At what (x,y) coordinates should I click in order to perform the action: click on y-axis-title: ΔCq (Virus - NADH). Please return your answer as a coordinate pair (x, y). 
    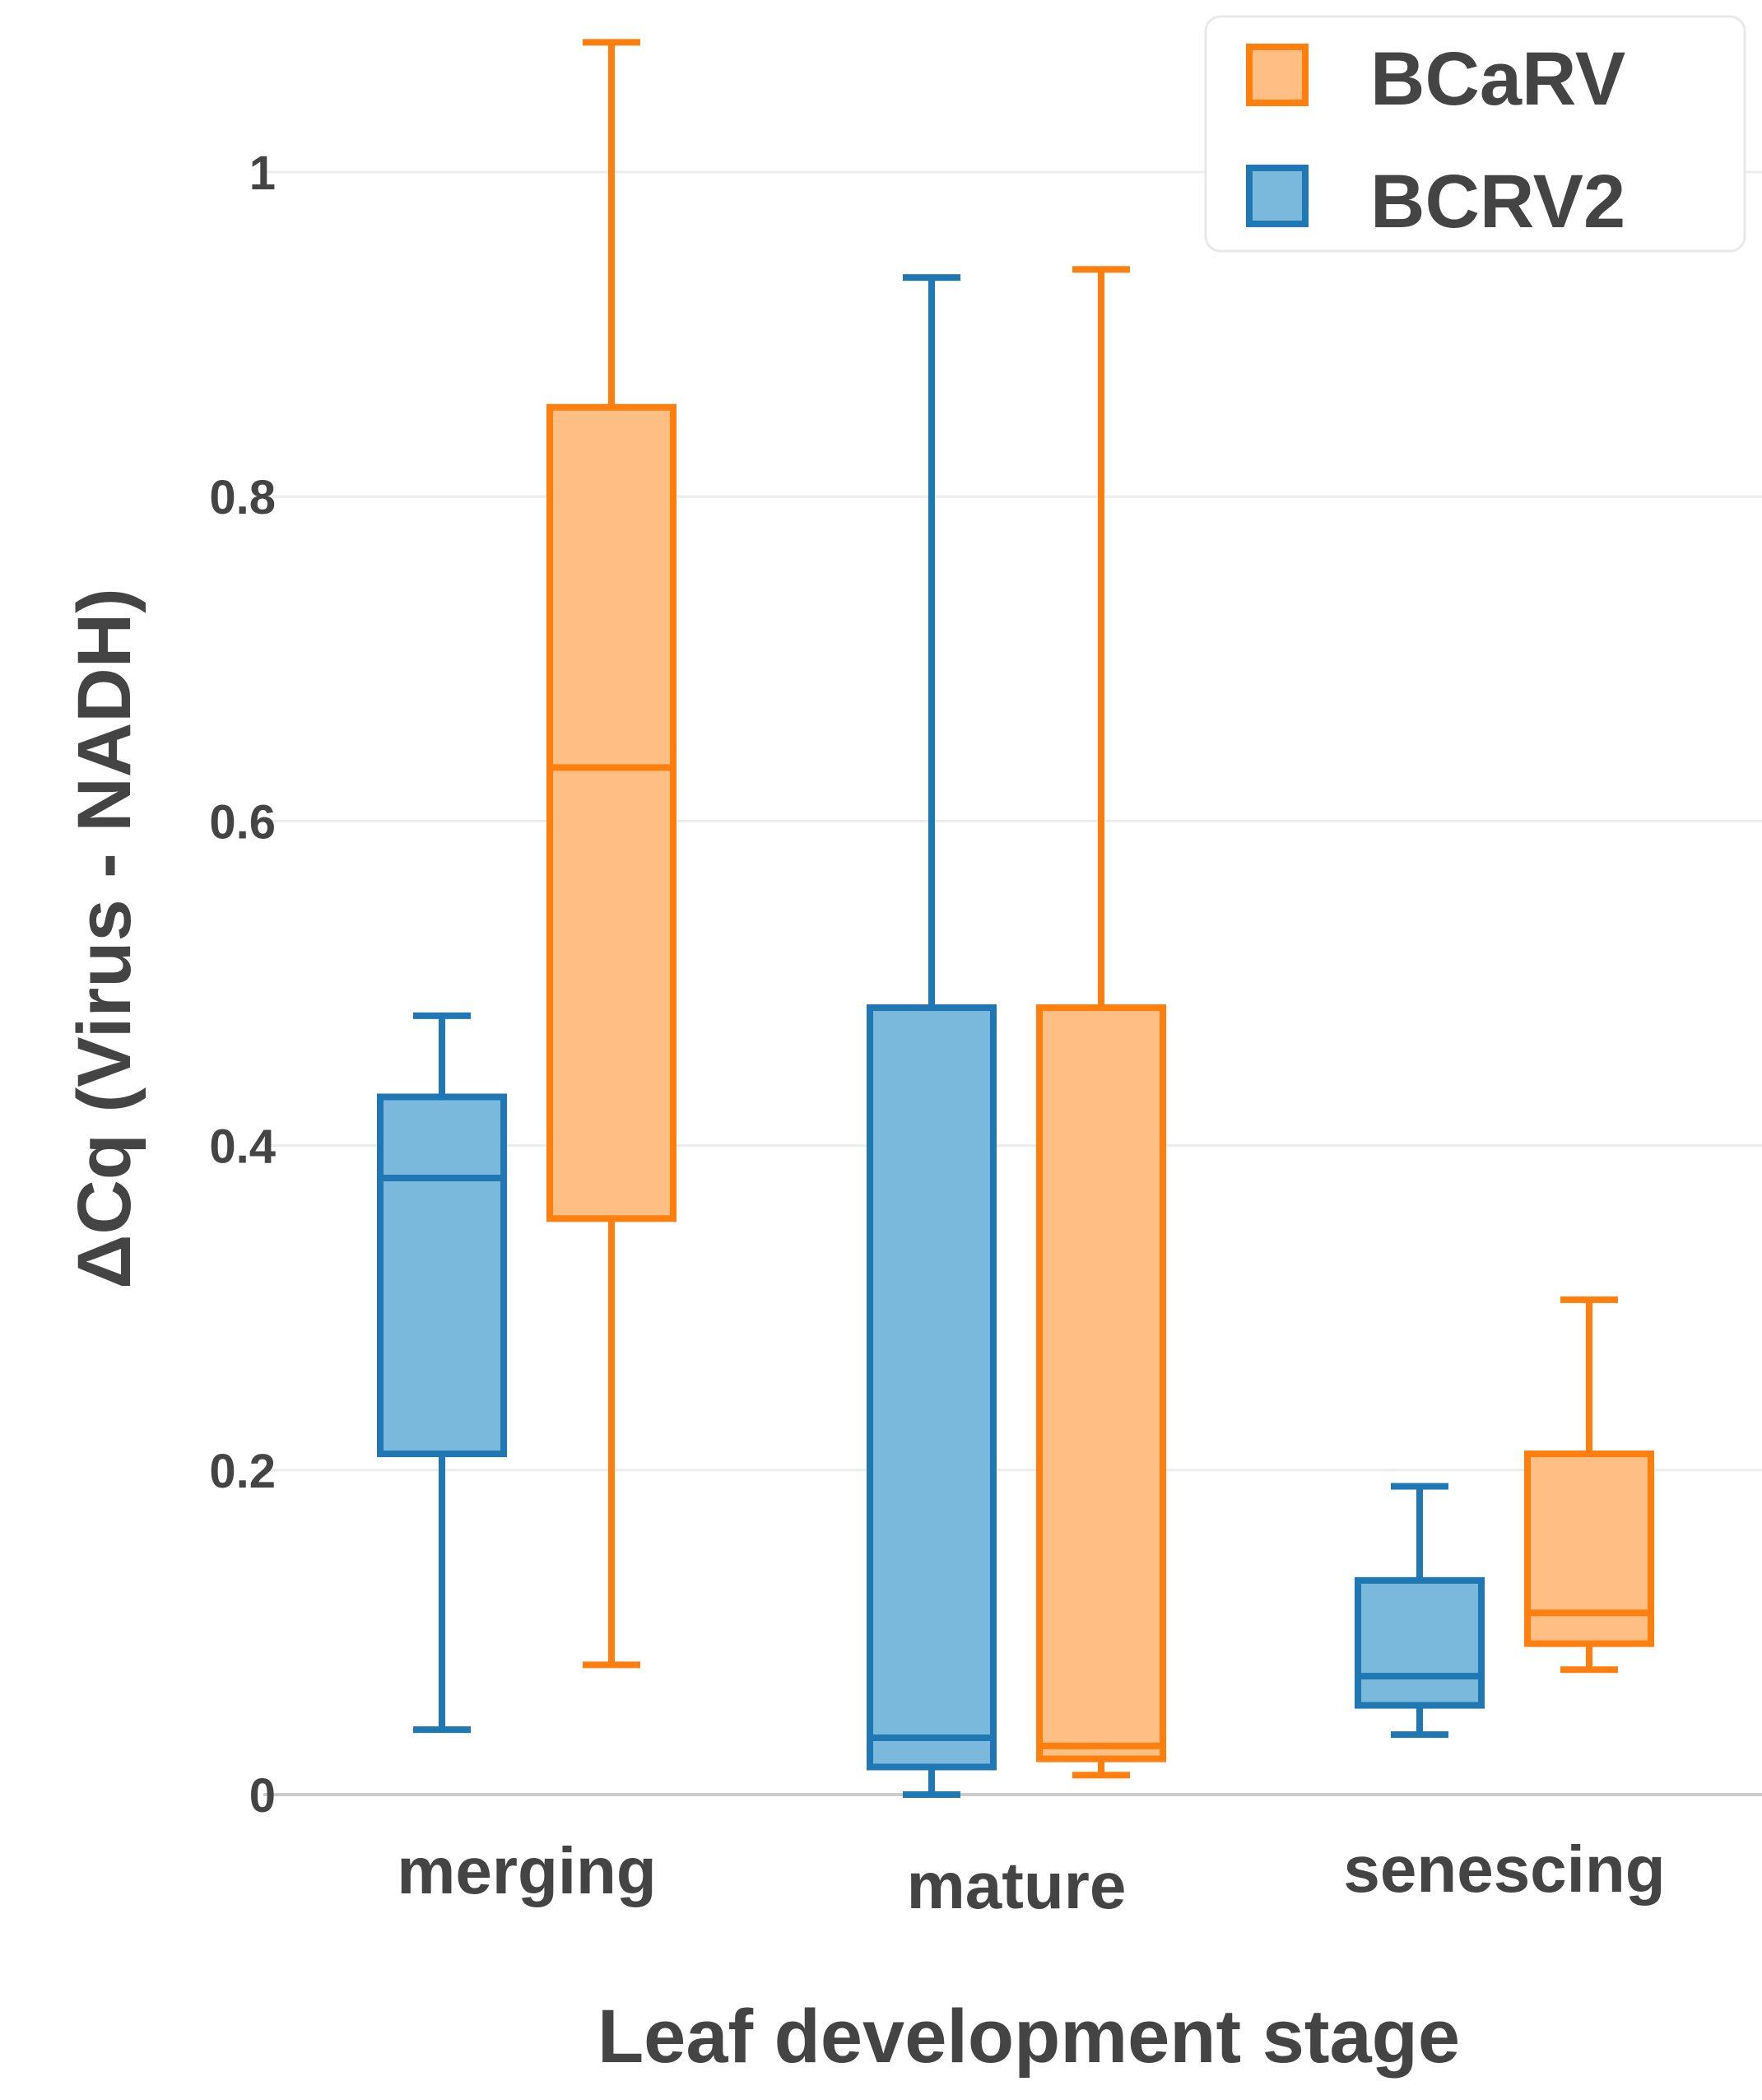
    Looking at the image, I should click on (104, 938).